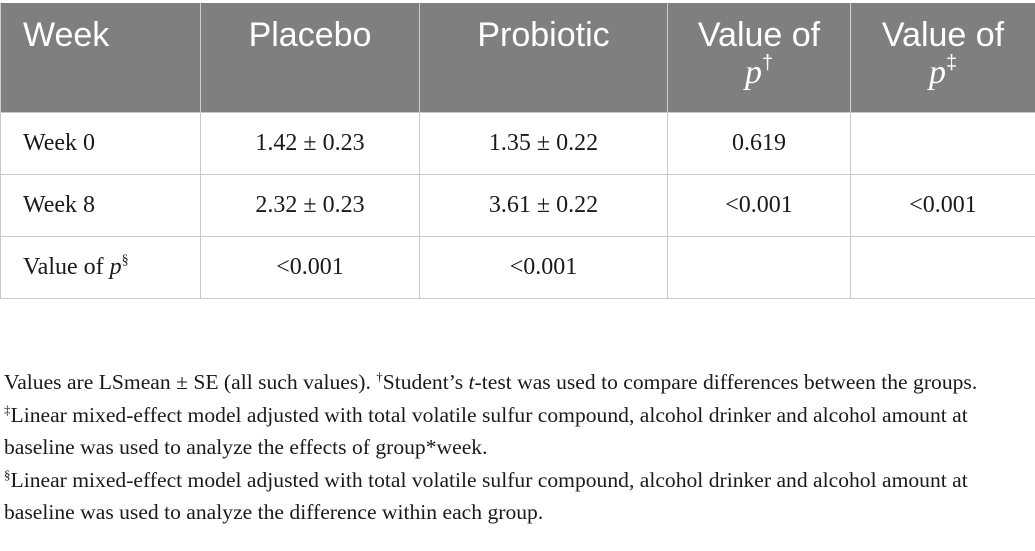 The height and width of the screenshot is (551, 1035). I want to click on header-p-value-ttest: Value of p†, so click(759, 57).